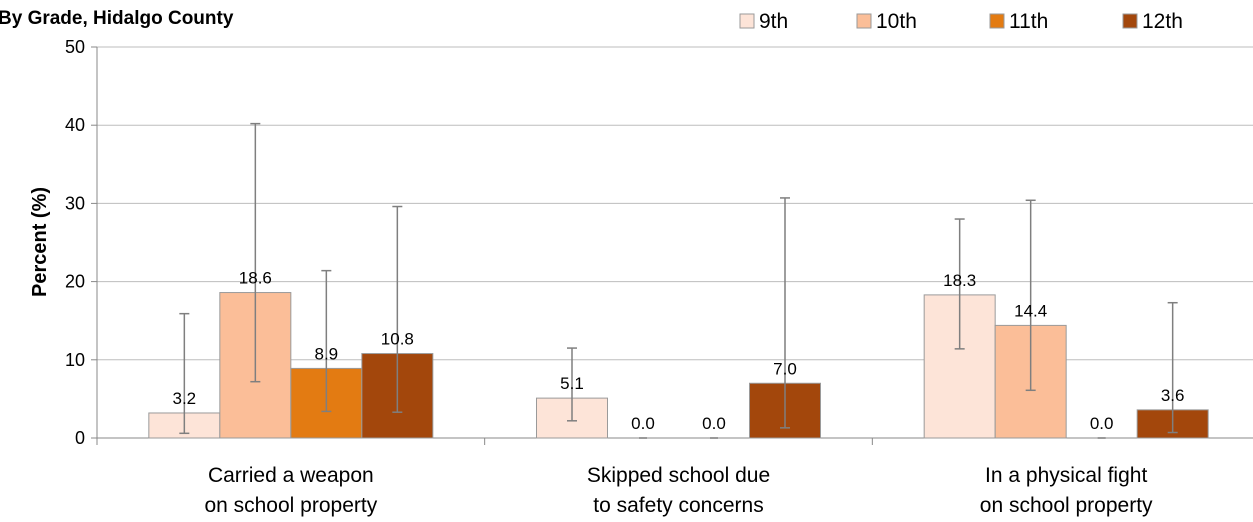 This screenshot has width=1253, height=522. I want to click on data-label: 3.2, so click(185, 398).